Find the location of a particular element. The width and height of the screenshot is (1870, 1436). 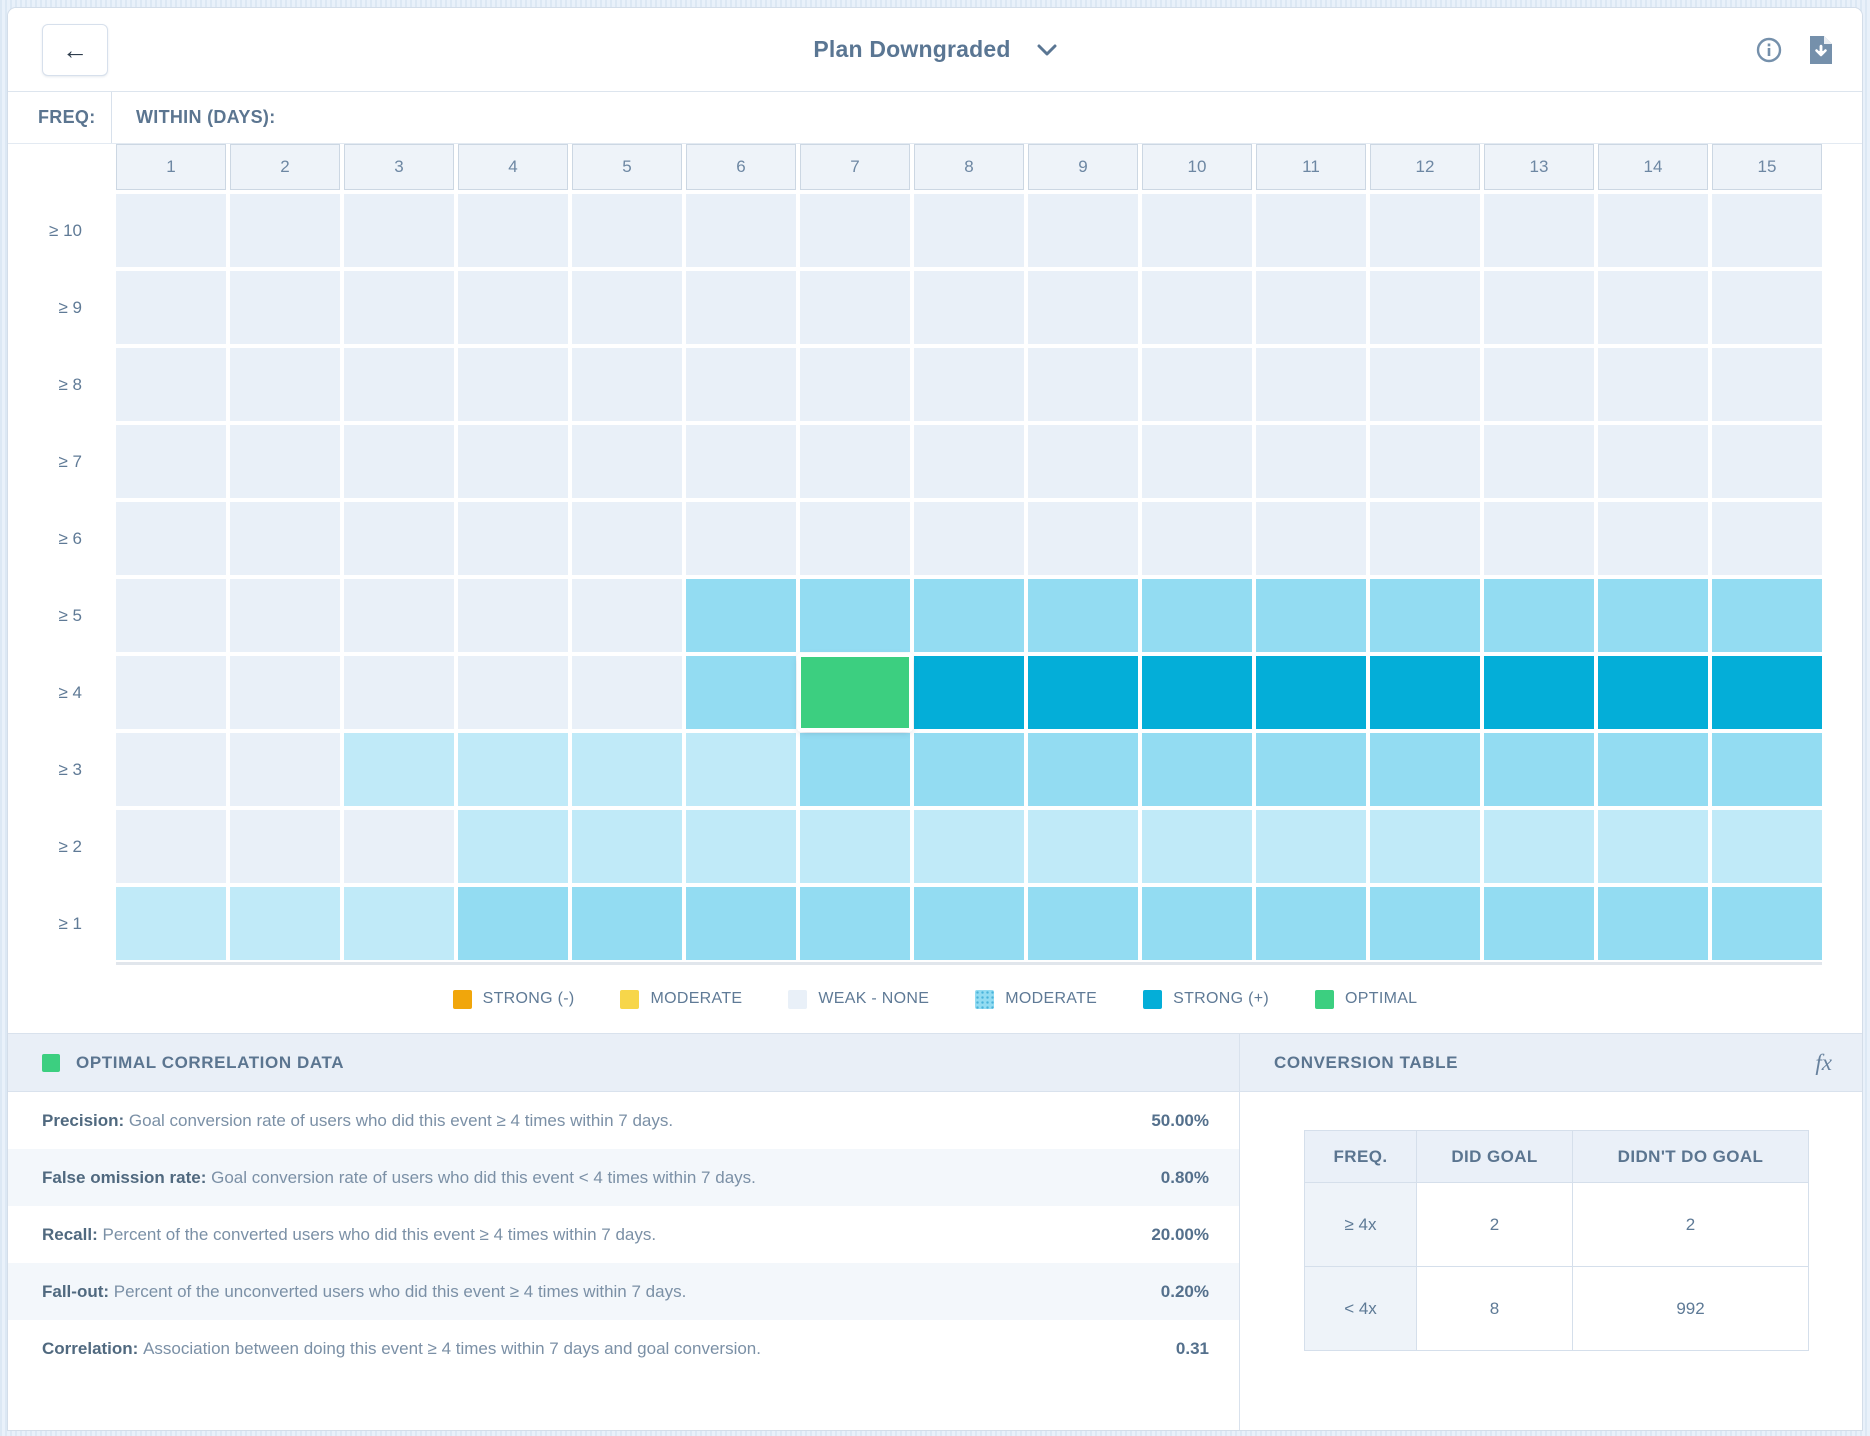

heatmap-cell-selected is located at coordinates (855, 692).